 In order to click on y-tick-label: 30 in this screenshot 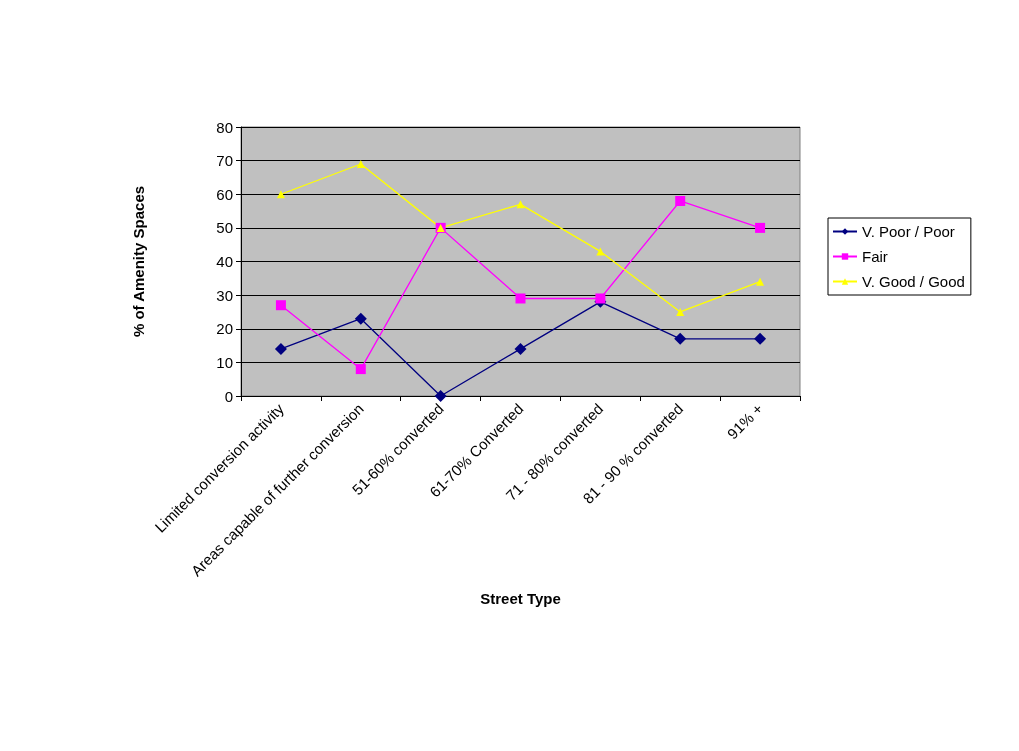, I will do `click(224, 295)`.